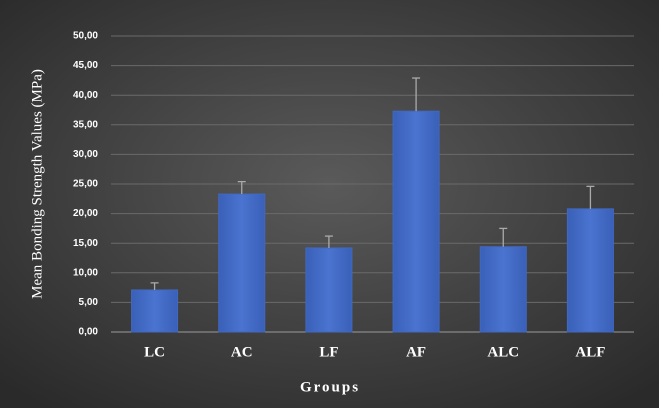 This screenshot has width=659, height=408. Describe the element at coordinates (89, 332) in the screenshot. I see `y-tick-label: 0,00` at that location.